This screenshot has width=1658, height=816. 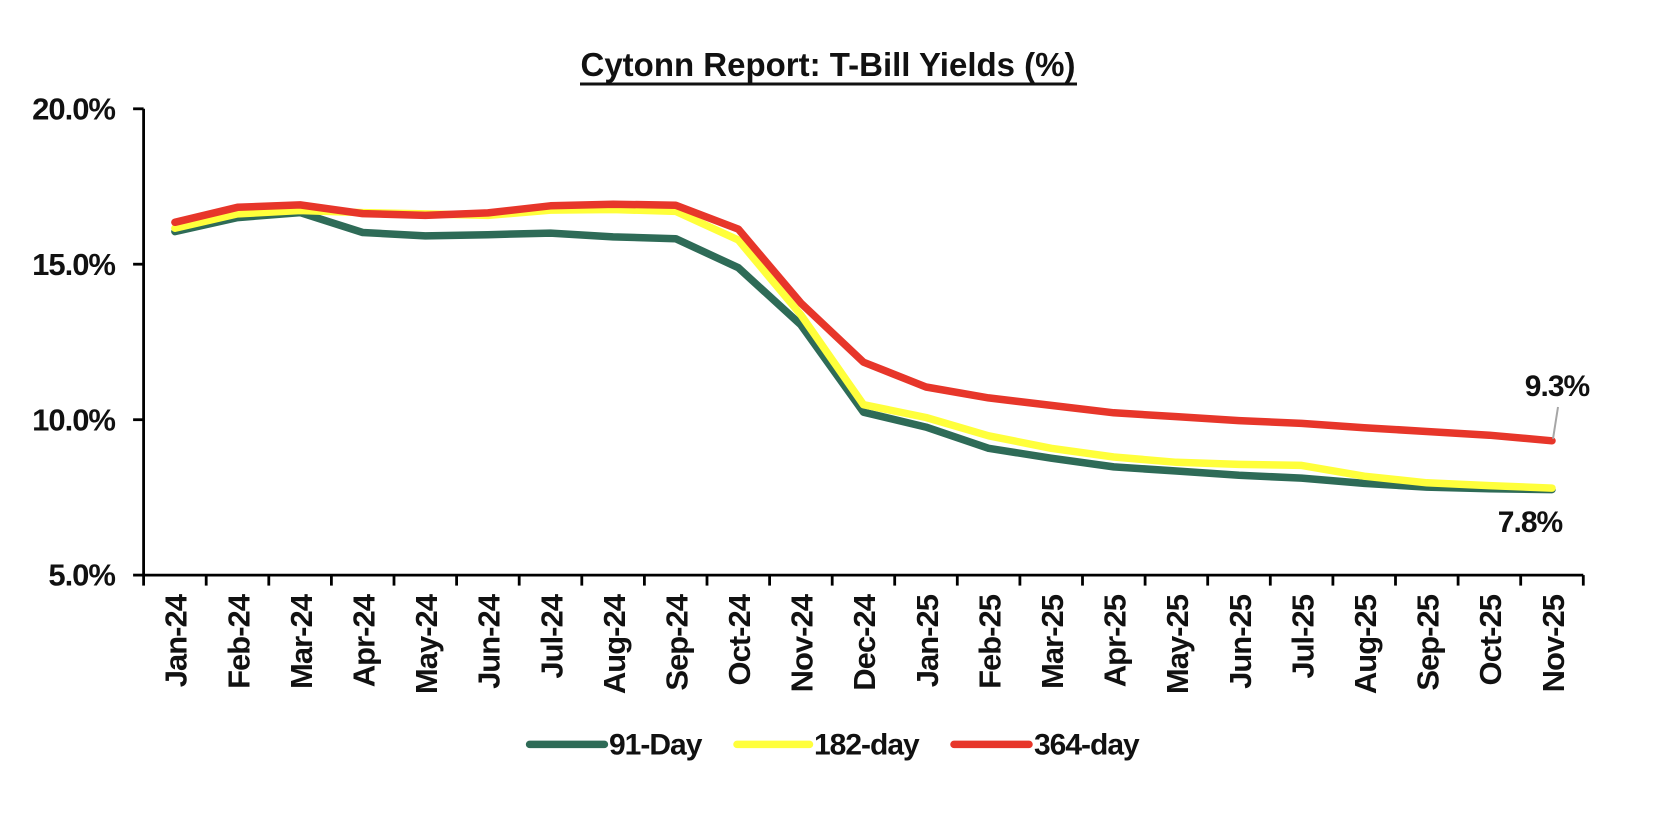 What do you see at coordinates (1490, 639) in the screenshot?
I see `svg-text: Oct-25` at bounding box center [1490, 639].